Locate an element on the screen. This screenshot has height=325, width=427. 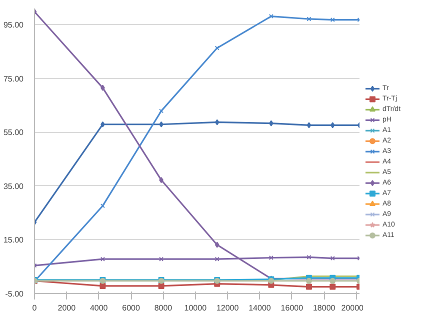
x-tick-label: 12000 is located at coordinates (228, 308).